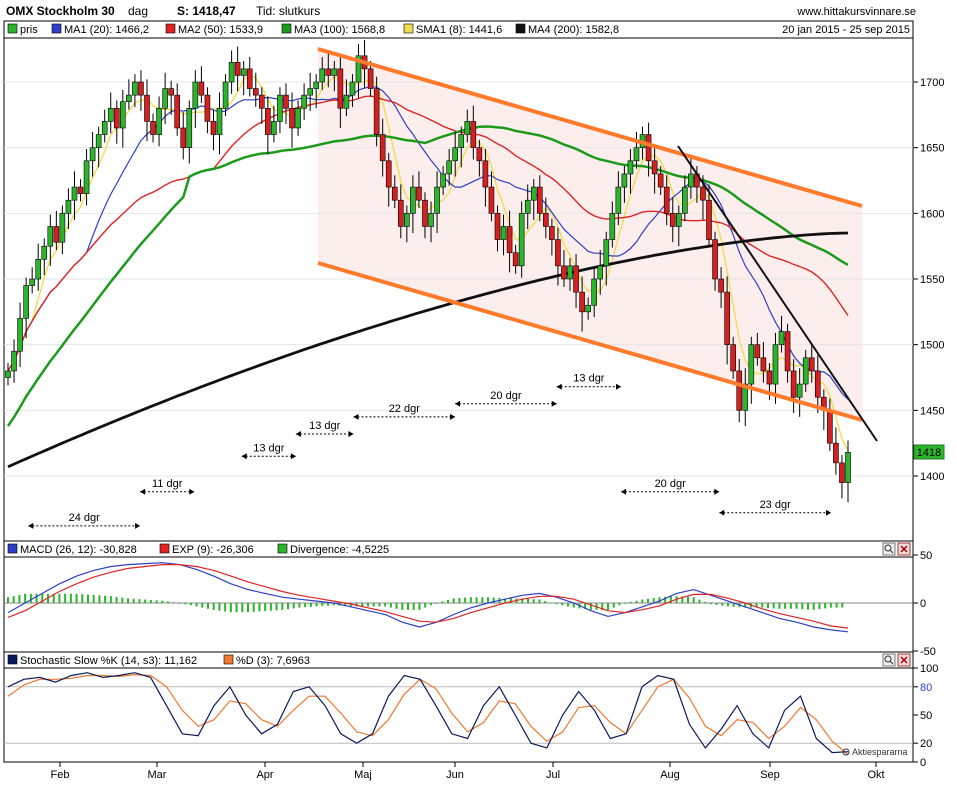 Image resolution: width=957 pixels, height=785 pixels. I want to click on stoch-close-icon, so click(904, 660).